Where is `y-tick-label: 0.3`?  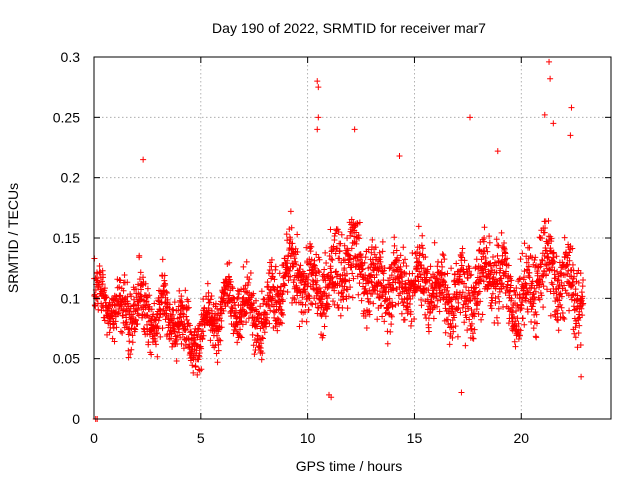
y-tick-label: 0.3 is located at coordinates (71, 57).